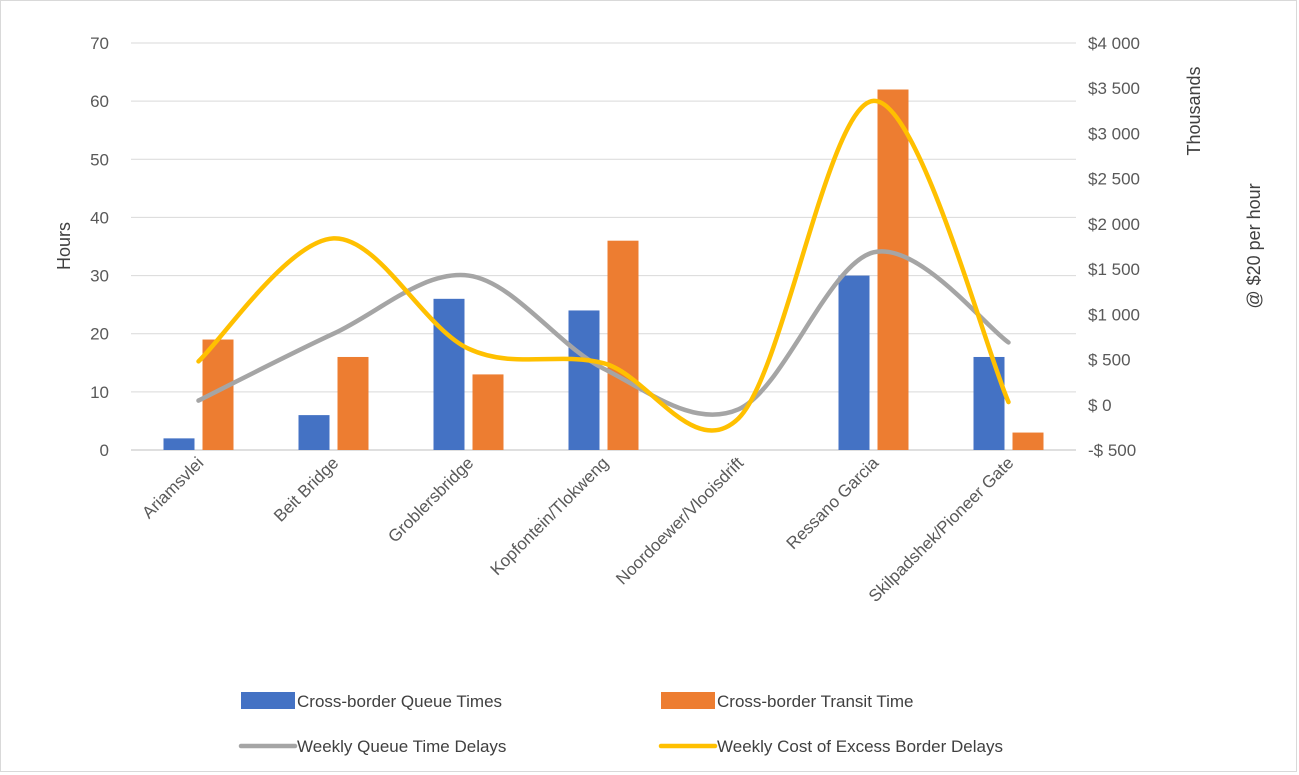 The height and width of the screenshot is (775, 1299). Describe the element at coordinates (172, 487) in the screenshot. I see `x-tick-label: Ariamsvlei` at that location.